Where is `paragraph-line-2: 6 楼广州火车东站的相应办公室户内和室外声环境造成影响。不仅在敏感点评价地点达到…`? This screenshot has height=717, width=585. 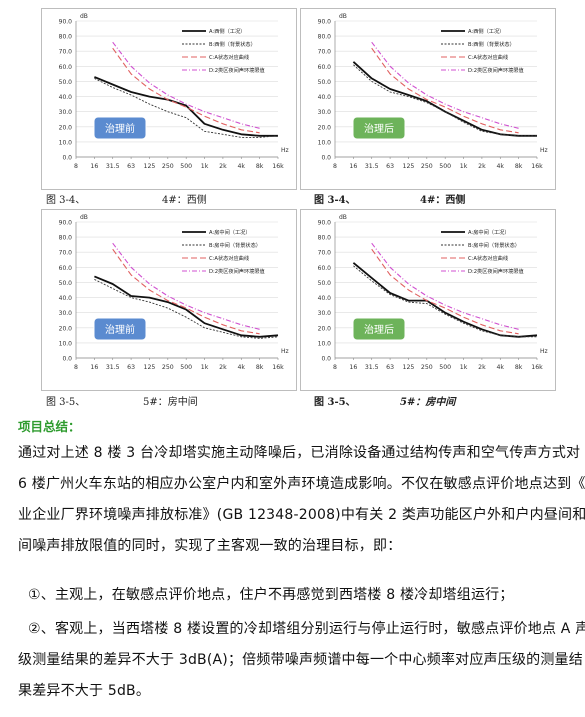
paragraph-line-2: 6 楼广州火车东站的相应办公室户内和室外声环境造成影响。不仅在敏感点评价地点达到… is located at coordinates (301, 484).